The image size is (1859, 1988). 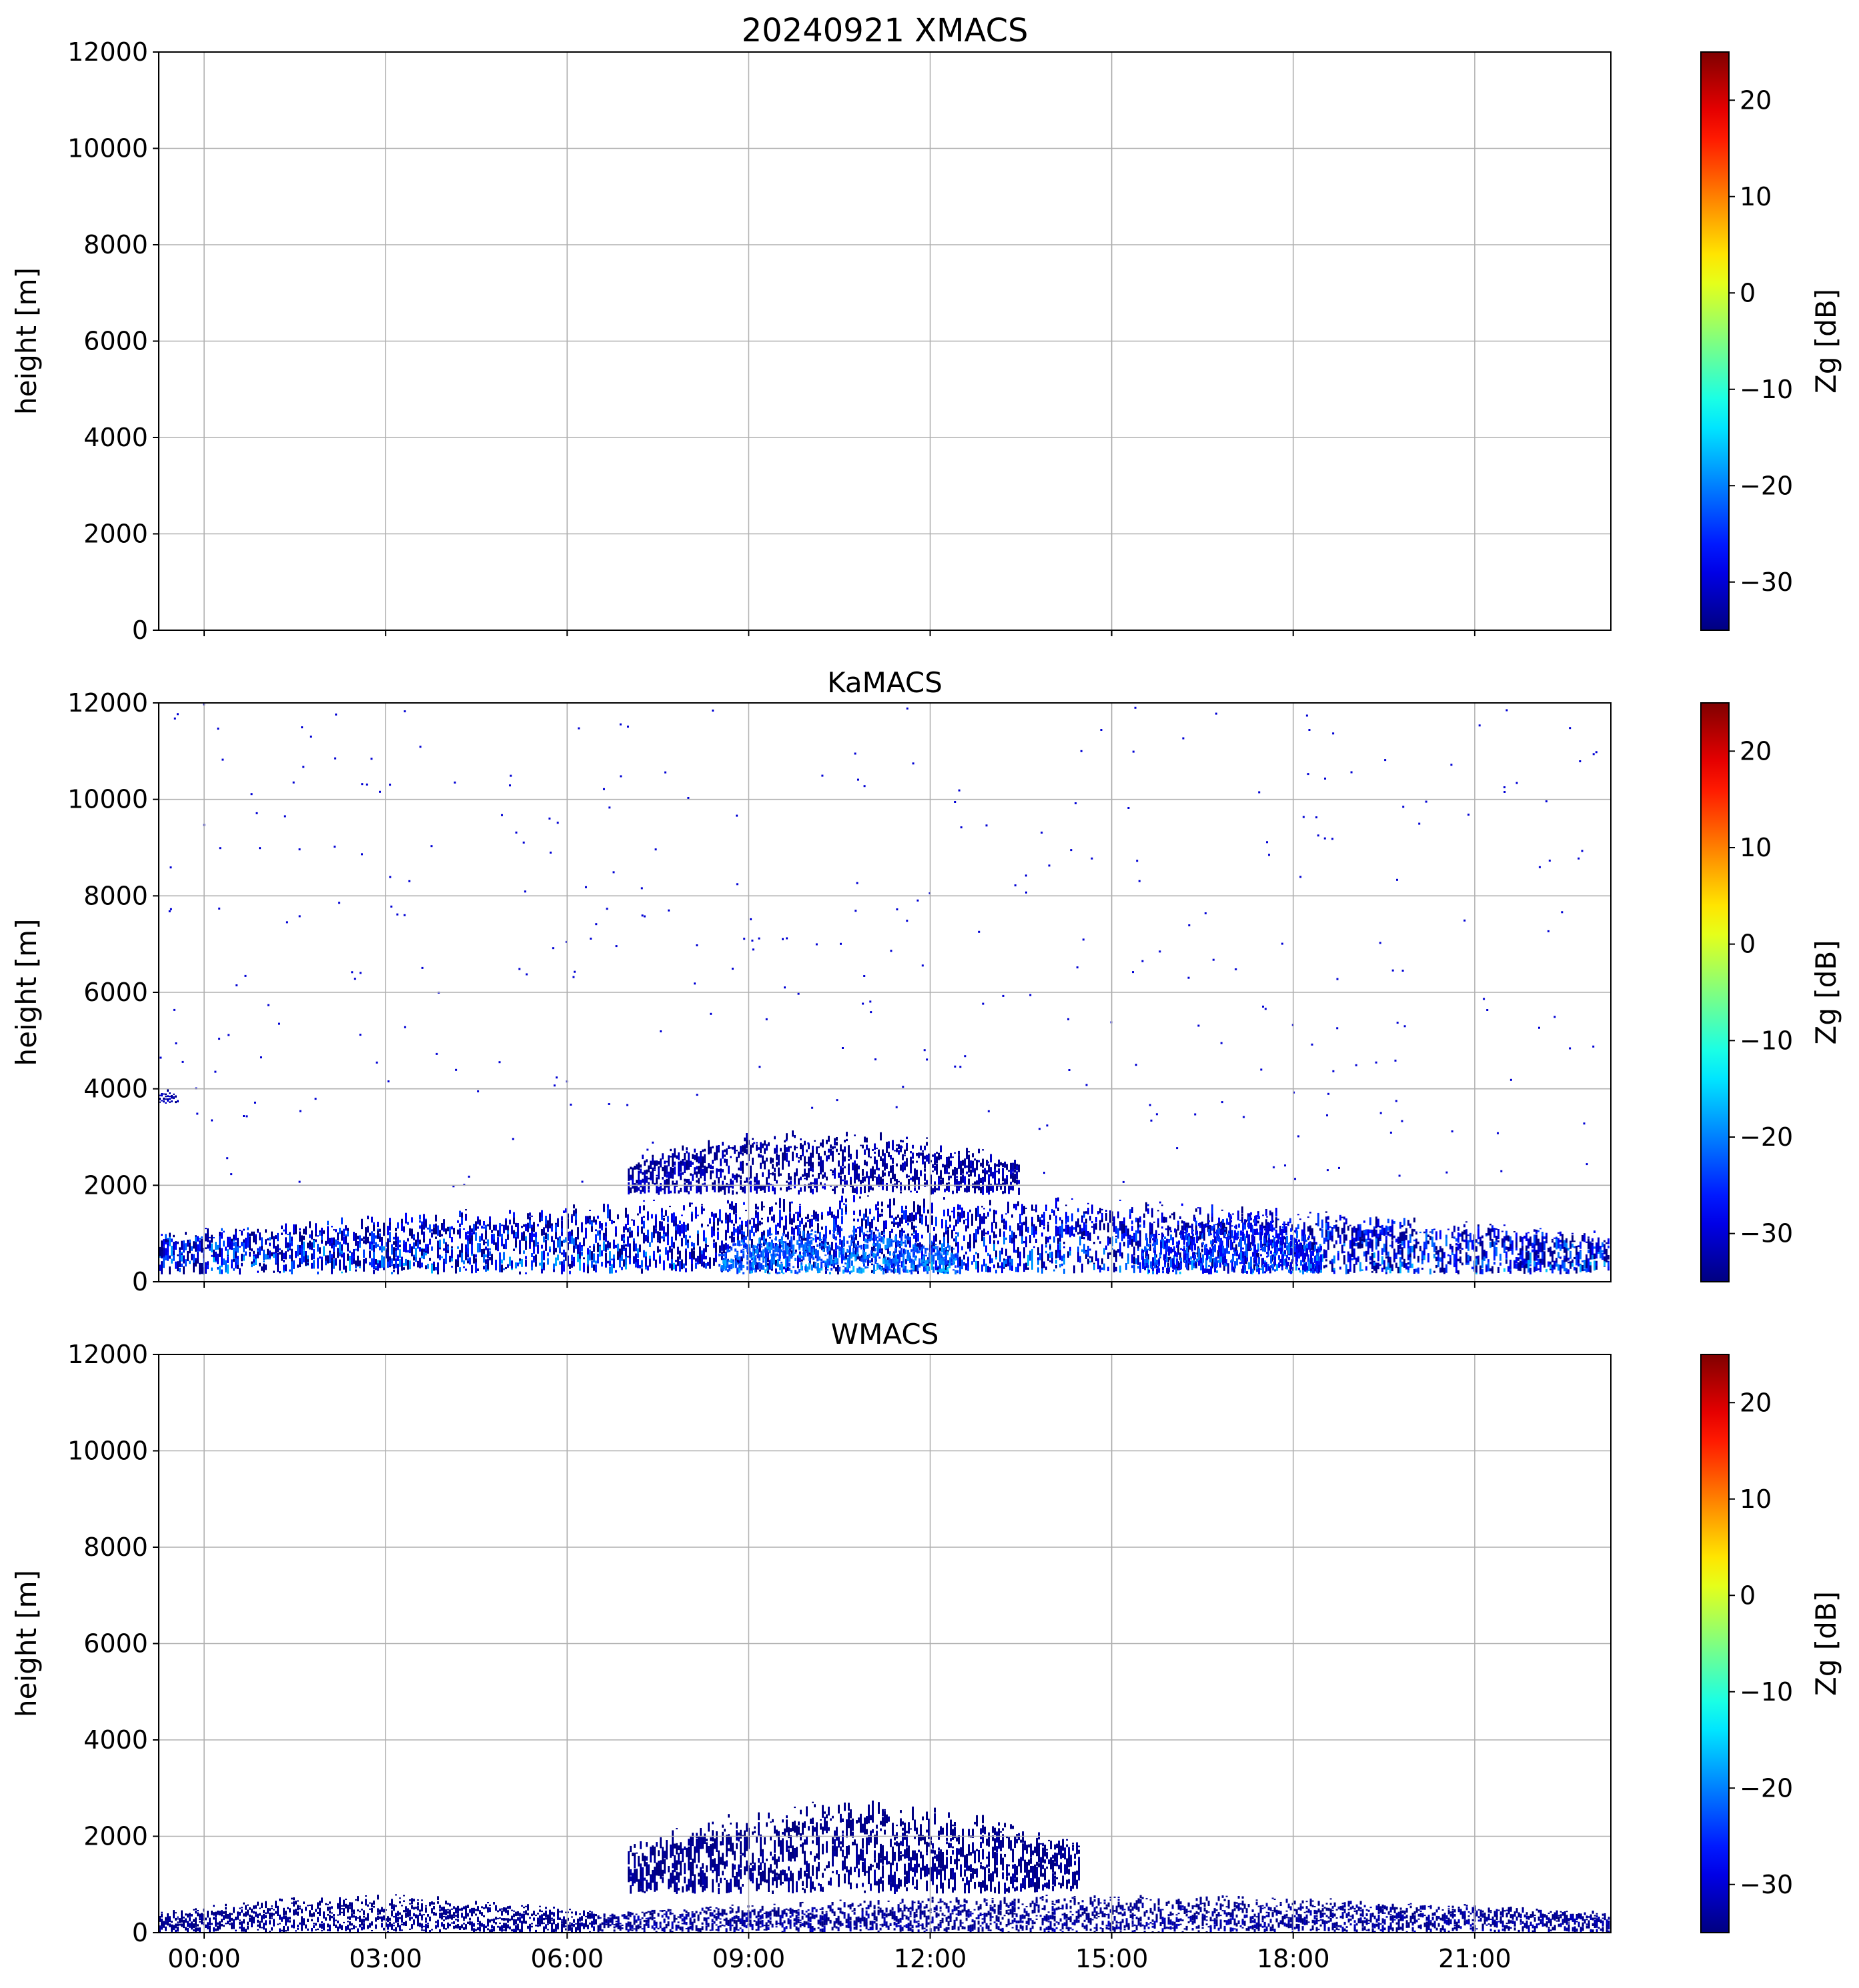 What do you see at coordinates (204, 1959) in the screenshot?
I see `x-tick-label: 00:00` at bounding box center [204, 1959].